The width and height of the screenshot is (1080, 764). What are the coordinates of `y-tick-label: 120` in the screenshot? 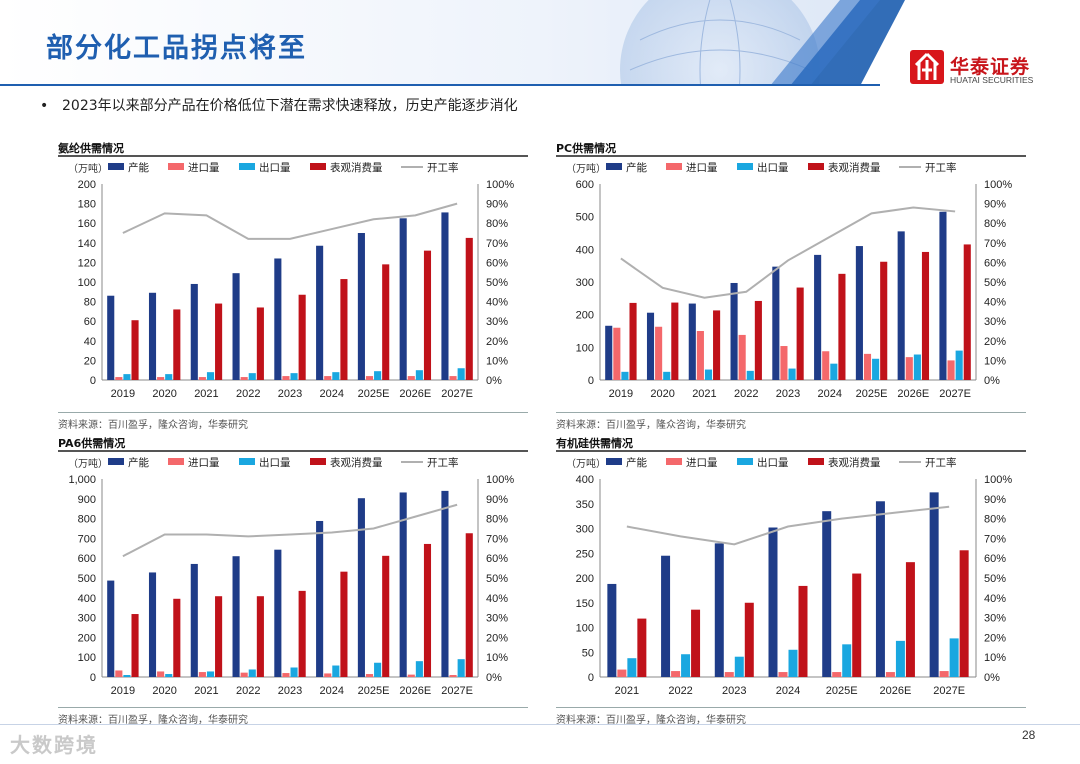 It's located at (87, 263).